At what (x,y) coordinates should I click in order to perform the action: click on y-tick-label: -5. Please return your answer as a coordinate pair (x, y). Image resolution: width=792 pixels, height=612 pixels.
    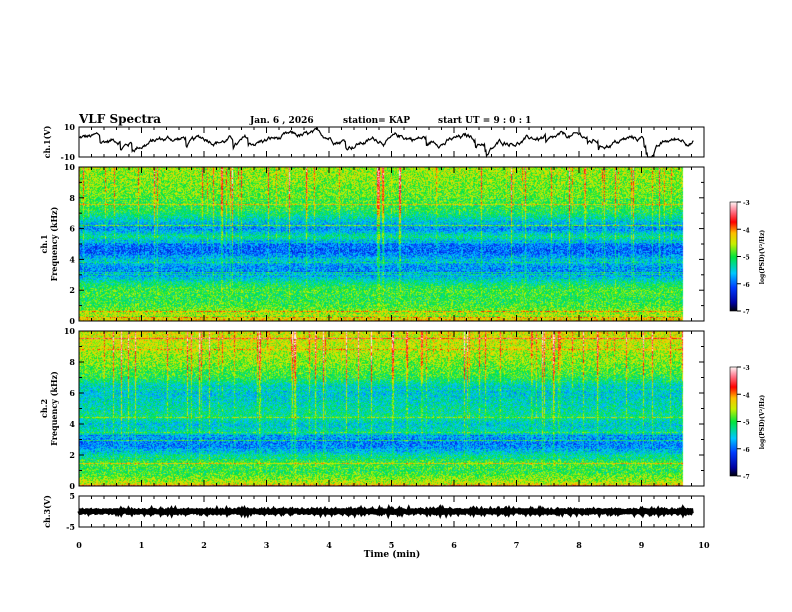
    Looking at the image, I should click on (70, 527).